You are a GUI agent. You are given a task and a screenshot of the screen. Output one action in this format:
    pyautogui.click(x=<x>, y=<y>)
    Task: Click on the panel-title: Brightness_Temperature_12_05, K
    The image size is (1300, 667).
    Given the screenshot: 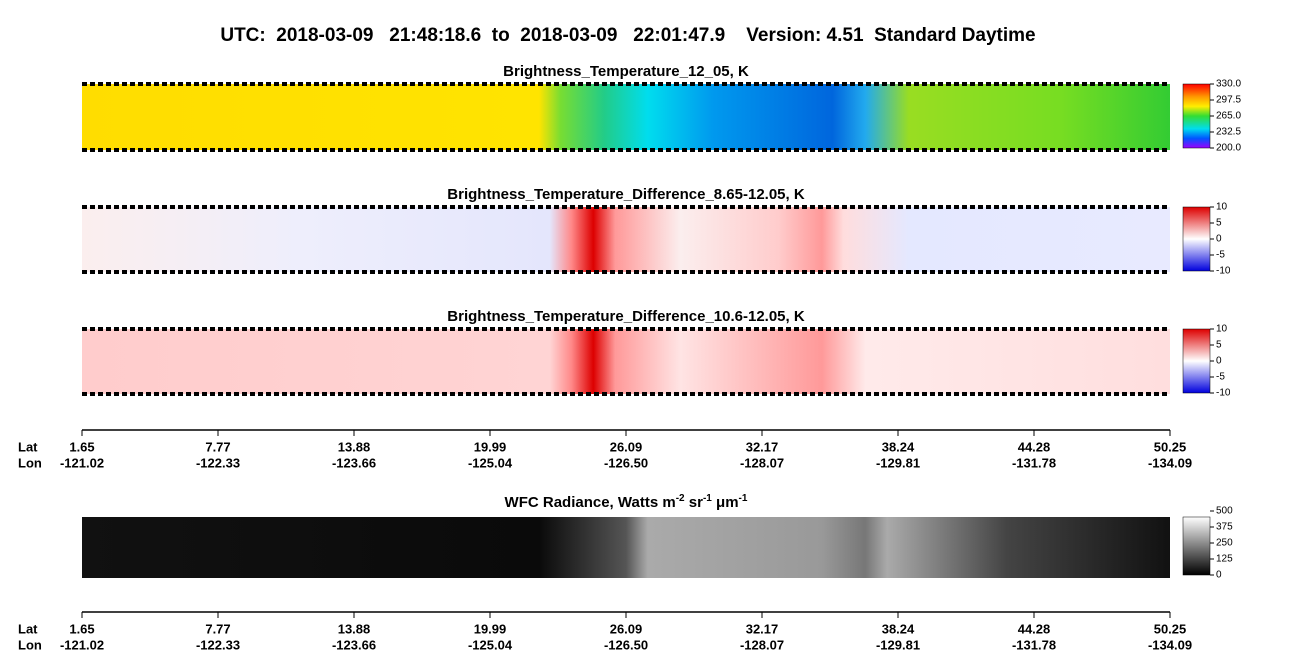 What is the action you would take?
    pyautogui.click(x=626, y=71)
    